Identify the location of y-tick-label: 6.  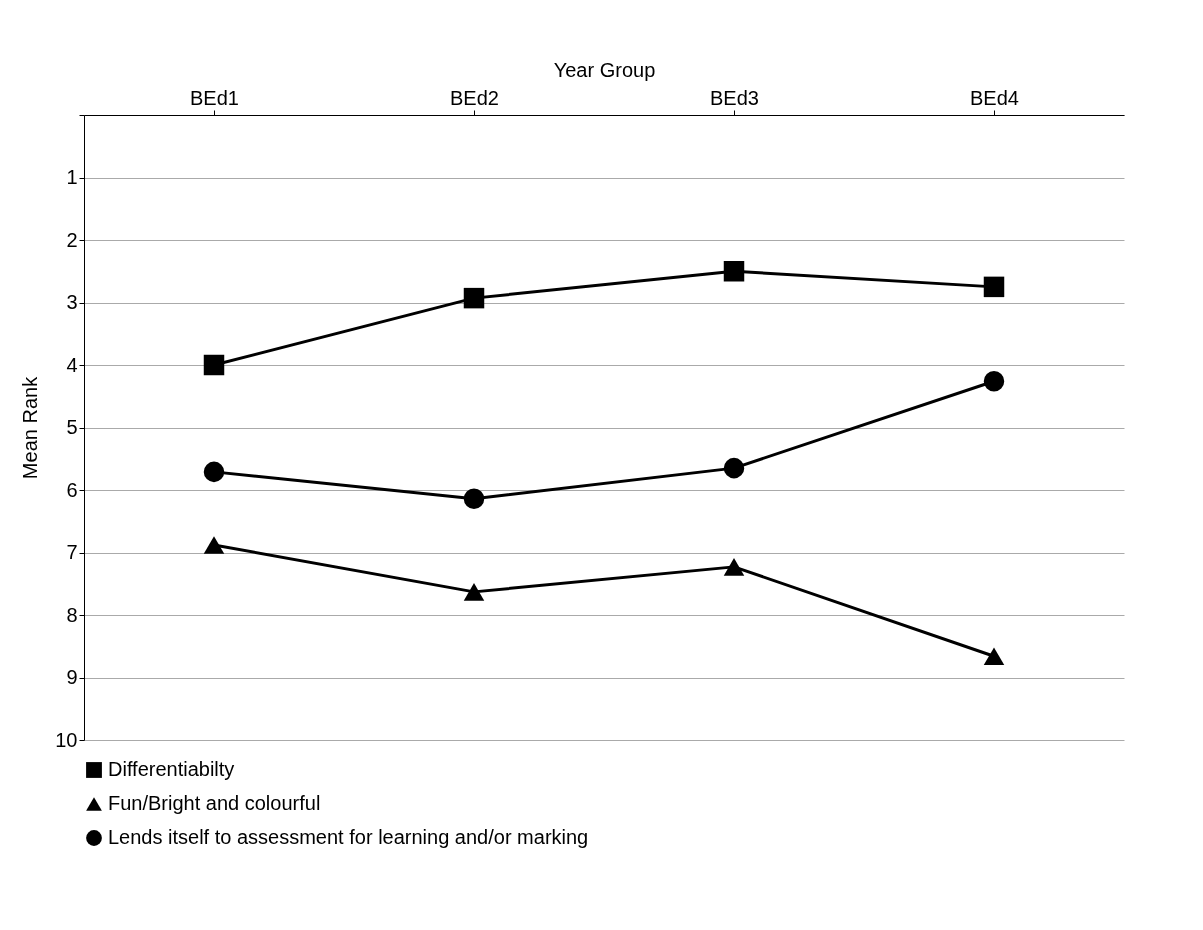
(72, 489).